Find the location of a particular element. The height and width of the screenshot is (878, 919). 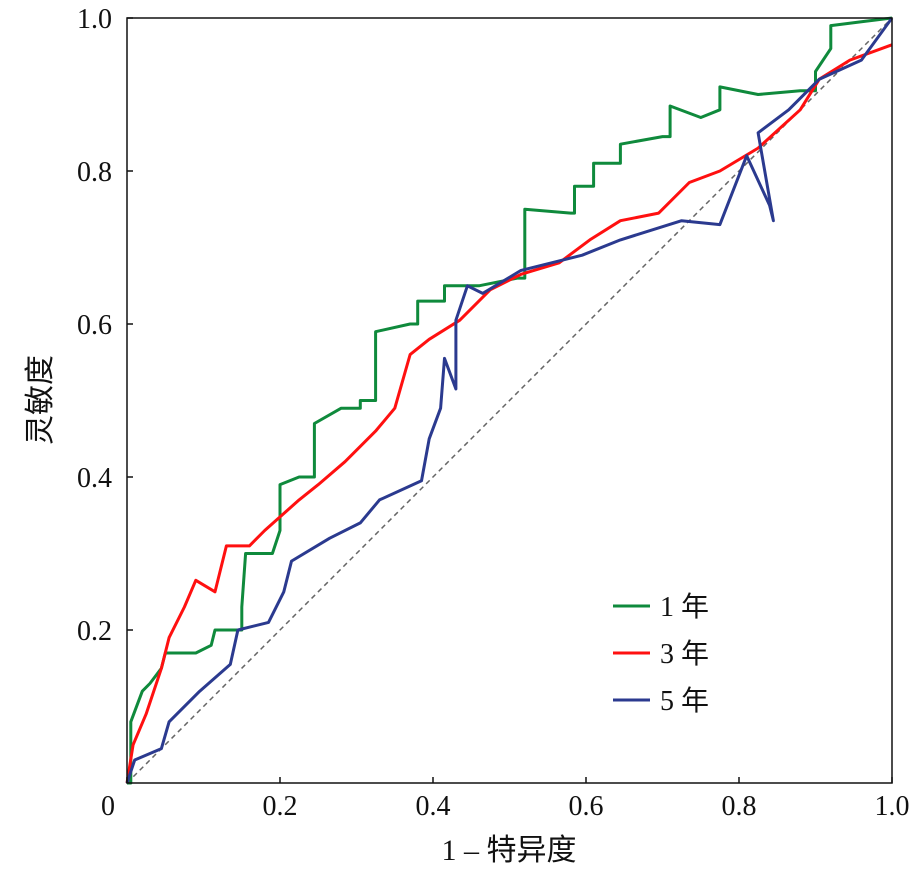

x-tick-label: 0.8 is located at coordinates (739, 806).